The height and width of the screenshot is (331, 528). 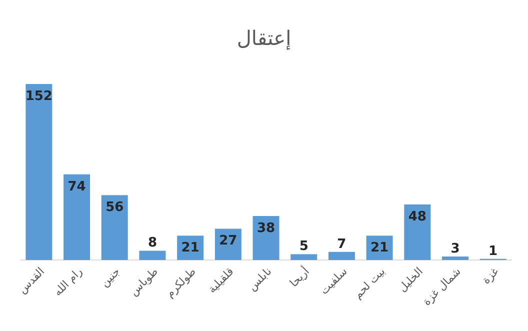 What do you see at coordinates (455, 249) in the screenshot?
I see `data-label: 3` at bounding box center [455, 249].